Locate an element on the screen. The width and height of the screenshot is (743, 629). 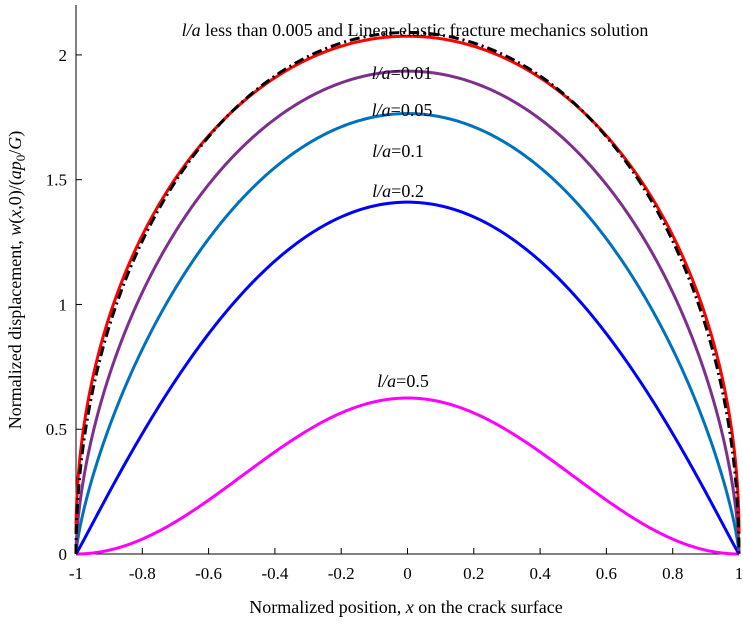
annotation-la-0.1: l/a=0.1 is located at coordinates (398, 151).